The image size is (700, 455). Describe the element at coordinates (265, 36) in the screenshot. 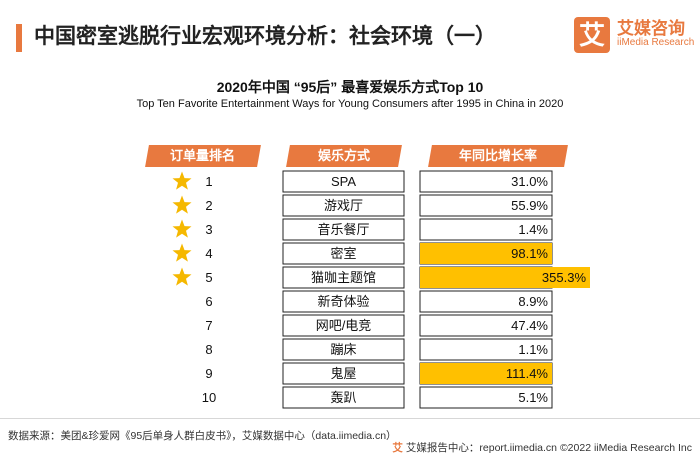

I see `page-title: 中国密室逃脱行业宏观环境分析：社会环境（一）` at that location.